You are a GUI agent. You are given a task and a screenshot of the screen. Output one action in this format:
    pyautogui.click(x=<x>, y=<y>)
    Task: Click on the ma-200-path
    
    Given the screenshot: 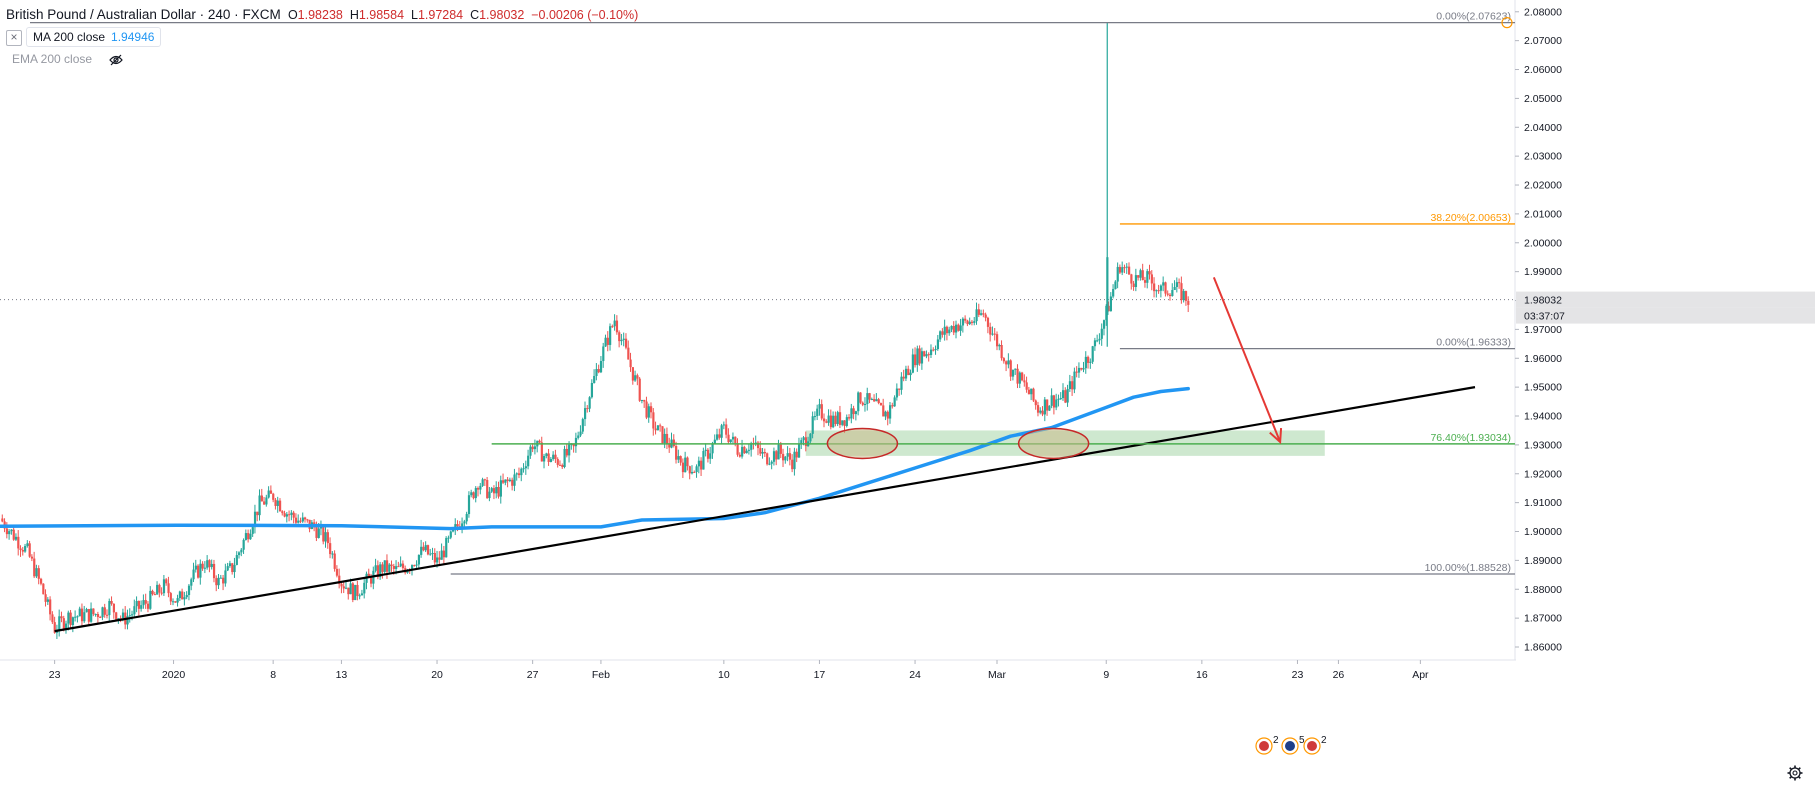 What is the action you would take?
    pyautogui.click(x=595, y=458)
    